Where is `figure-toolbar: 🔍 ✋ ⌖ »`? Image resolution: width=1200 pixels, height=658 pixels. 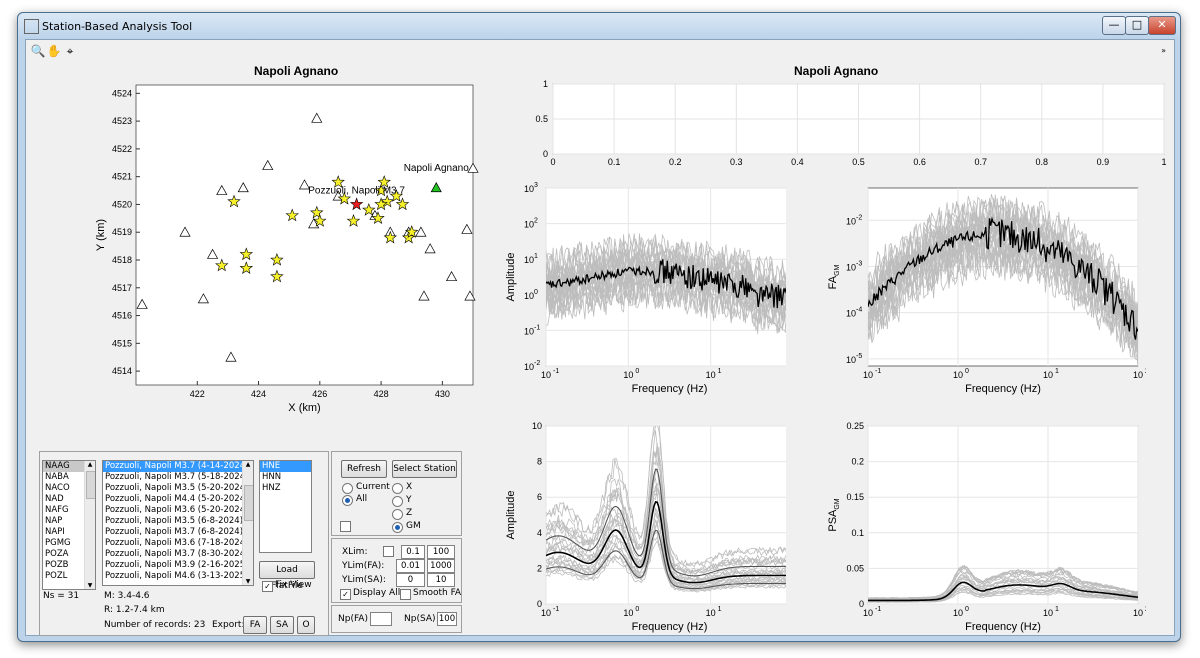
figure-toolbar: 🔍 ✋ ⌖ » is located at coordinates (600, 51).